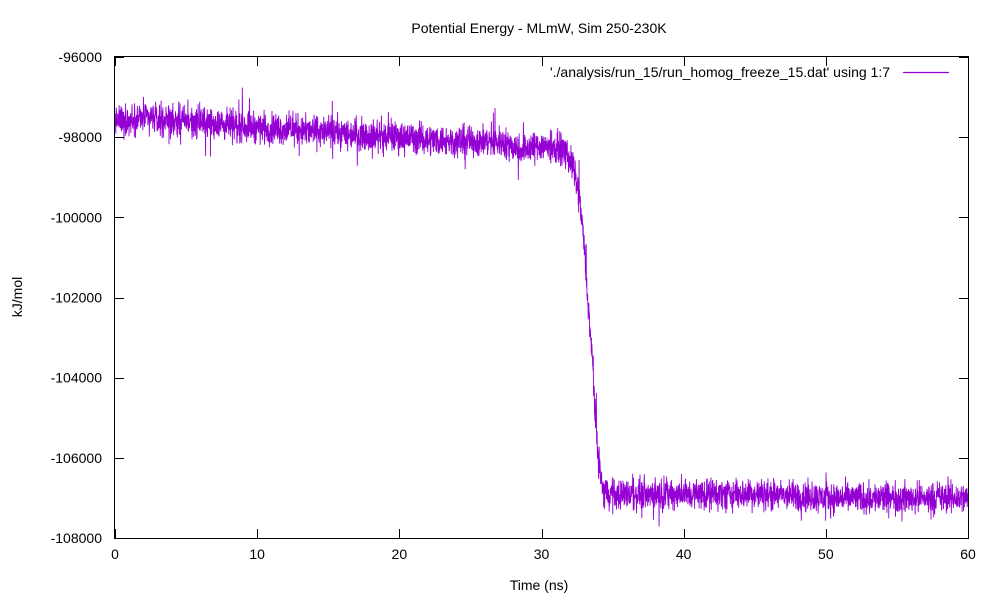 This screenshot has width=1000, height=600. I want to click on y-tick-label: -98000, so click(80, 137).